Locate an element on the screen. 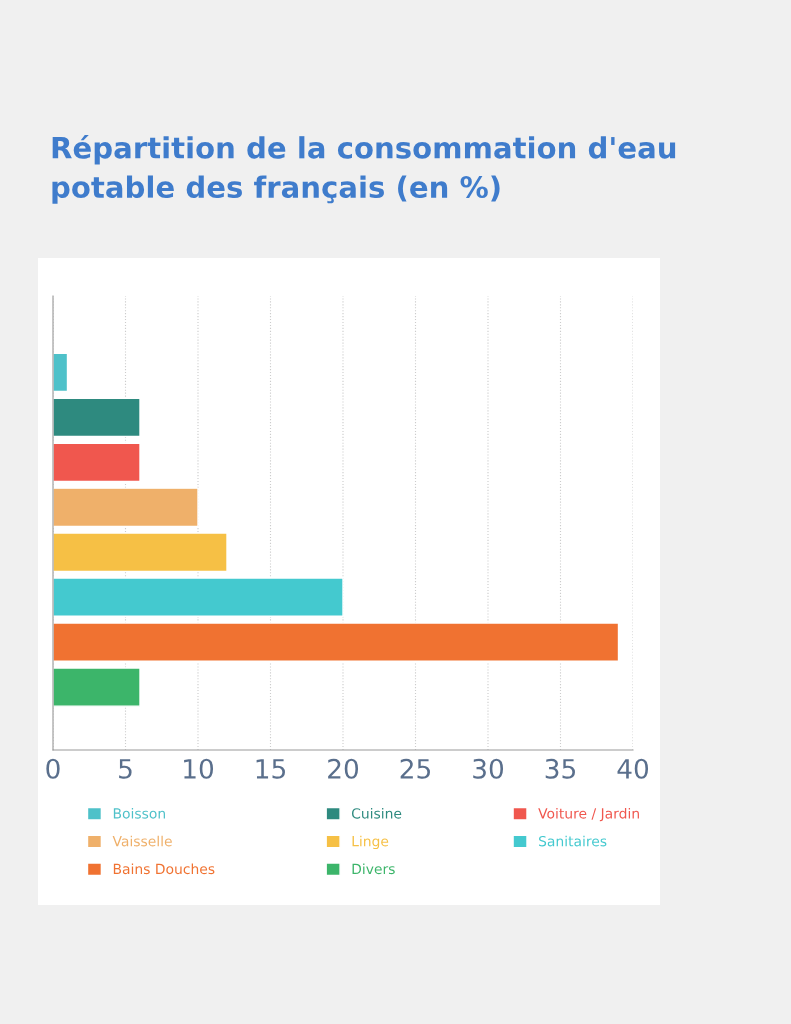  x-tick-label: 5 is located at coordinates (125, 769).